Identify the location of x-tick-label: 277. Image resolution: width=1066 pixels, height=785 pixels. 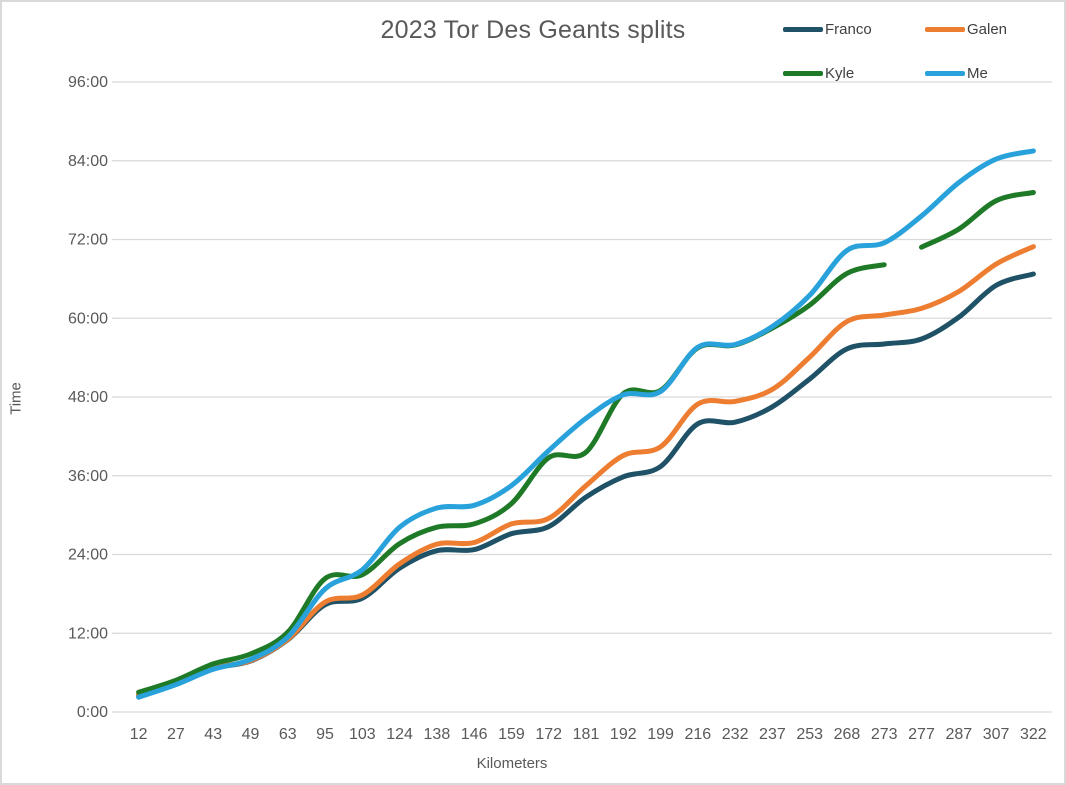
(921, 734).